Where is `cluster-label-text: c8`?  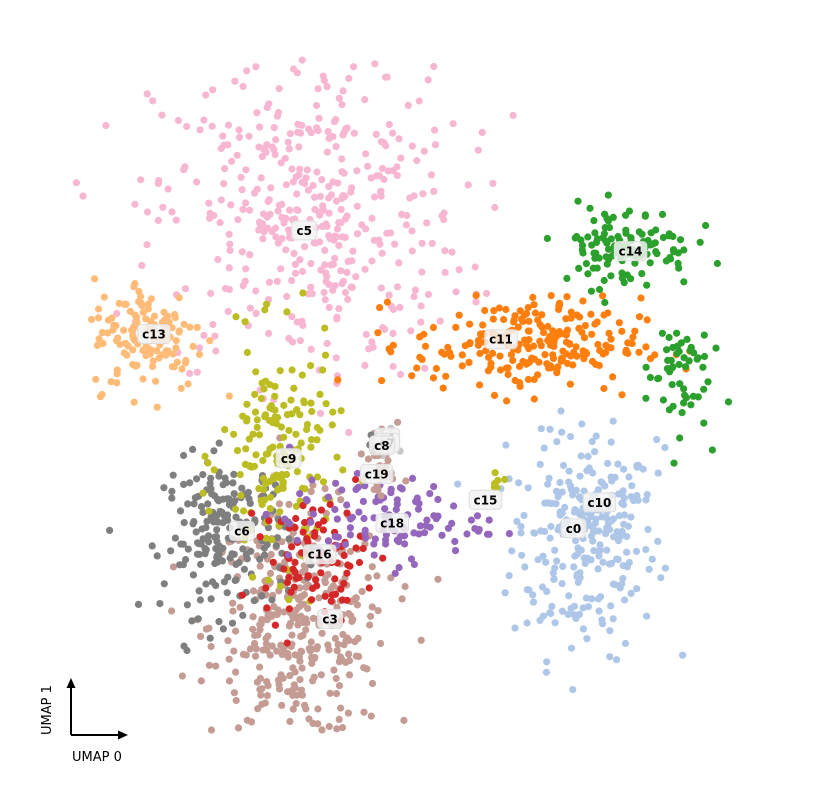 cluster-label-text: c8 is located at coordinates (381, 446).